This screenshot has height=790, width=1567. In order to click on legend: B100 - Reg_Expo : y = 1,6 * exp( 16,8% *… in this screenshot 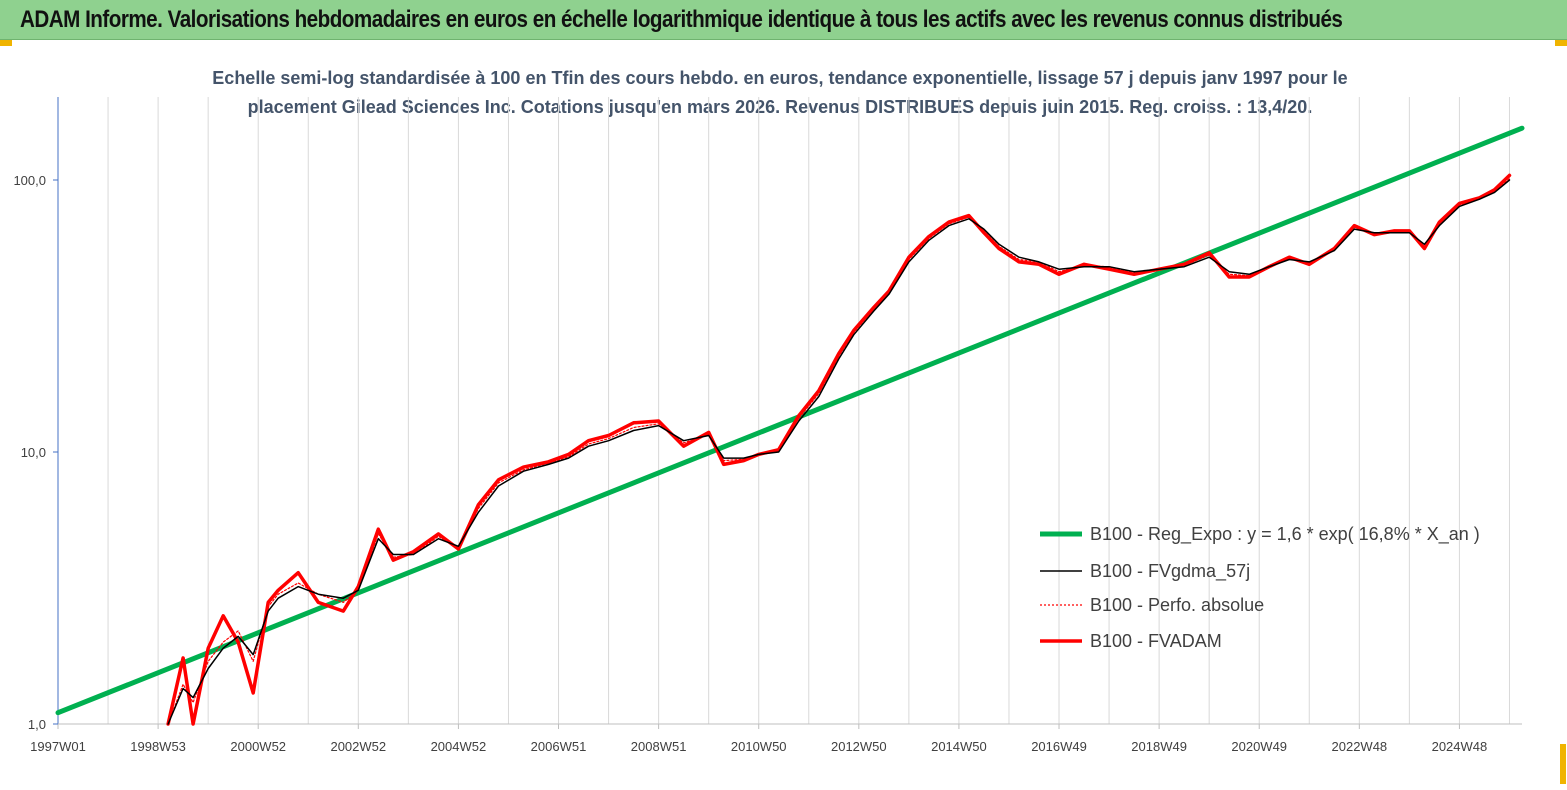, I will do `click(1260, 587)`.